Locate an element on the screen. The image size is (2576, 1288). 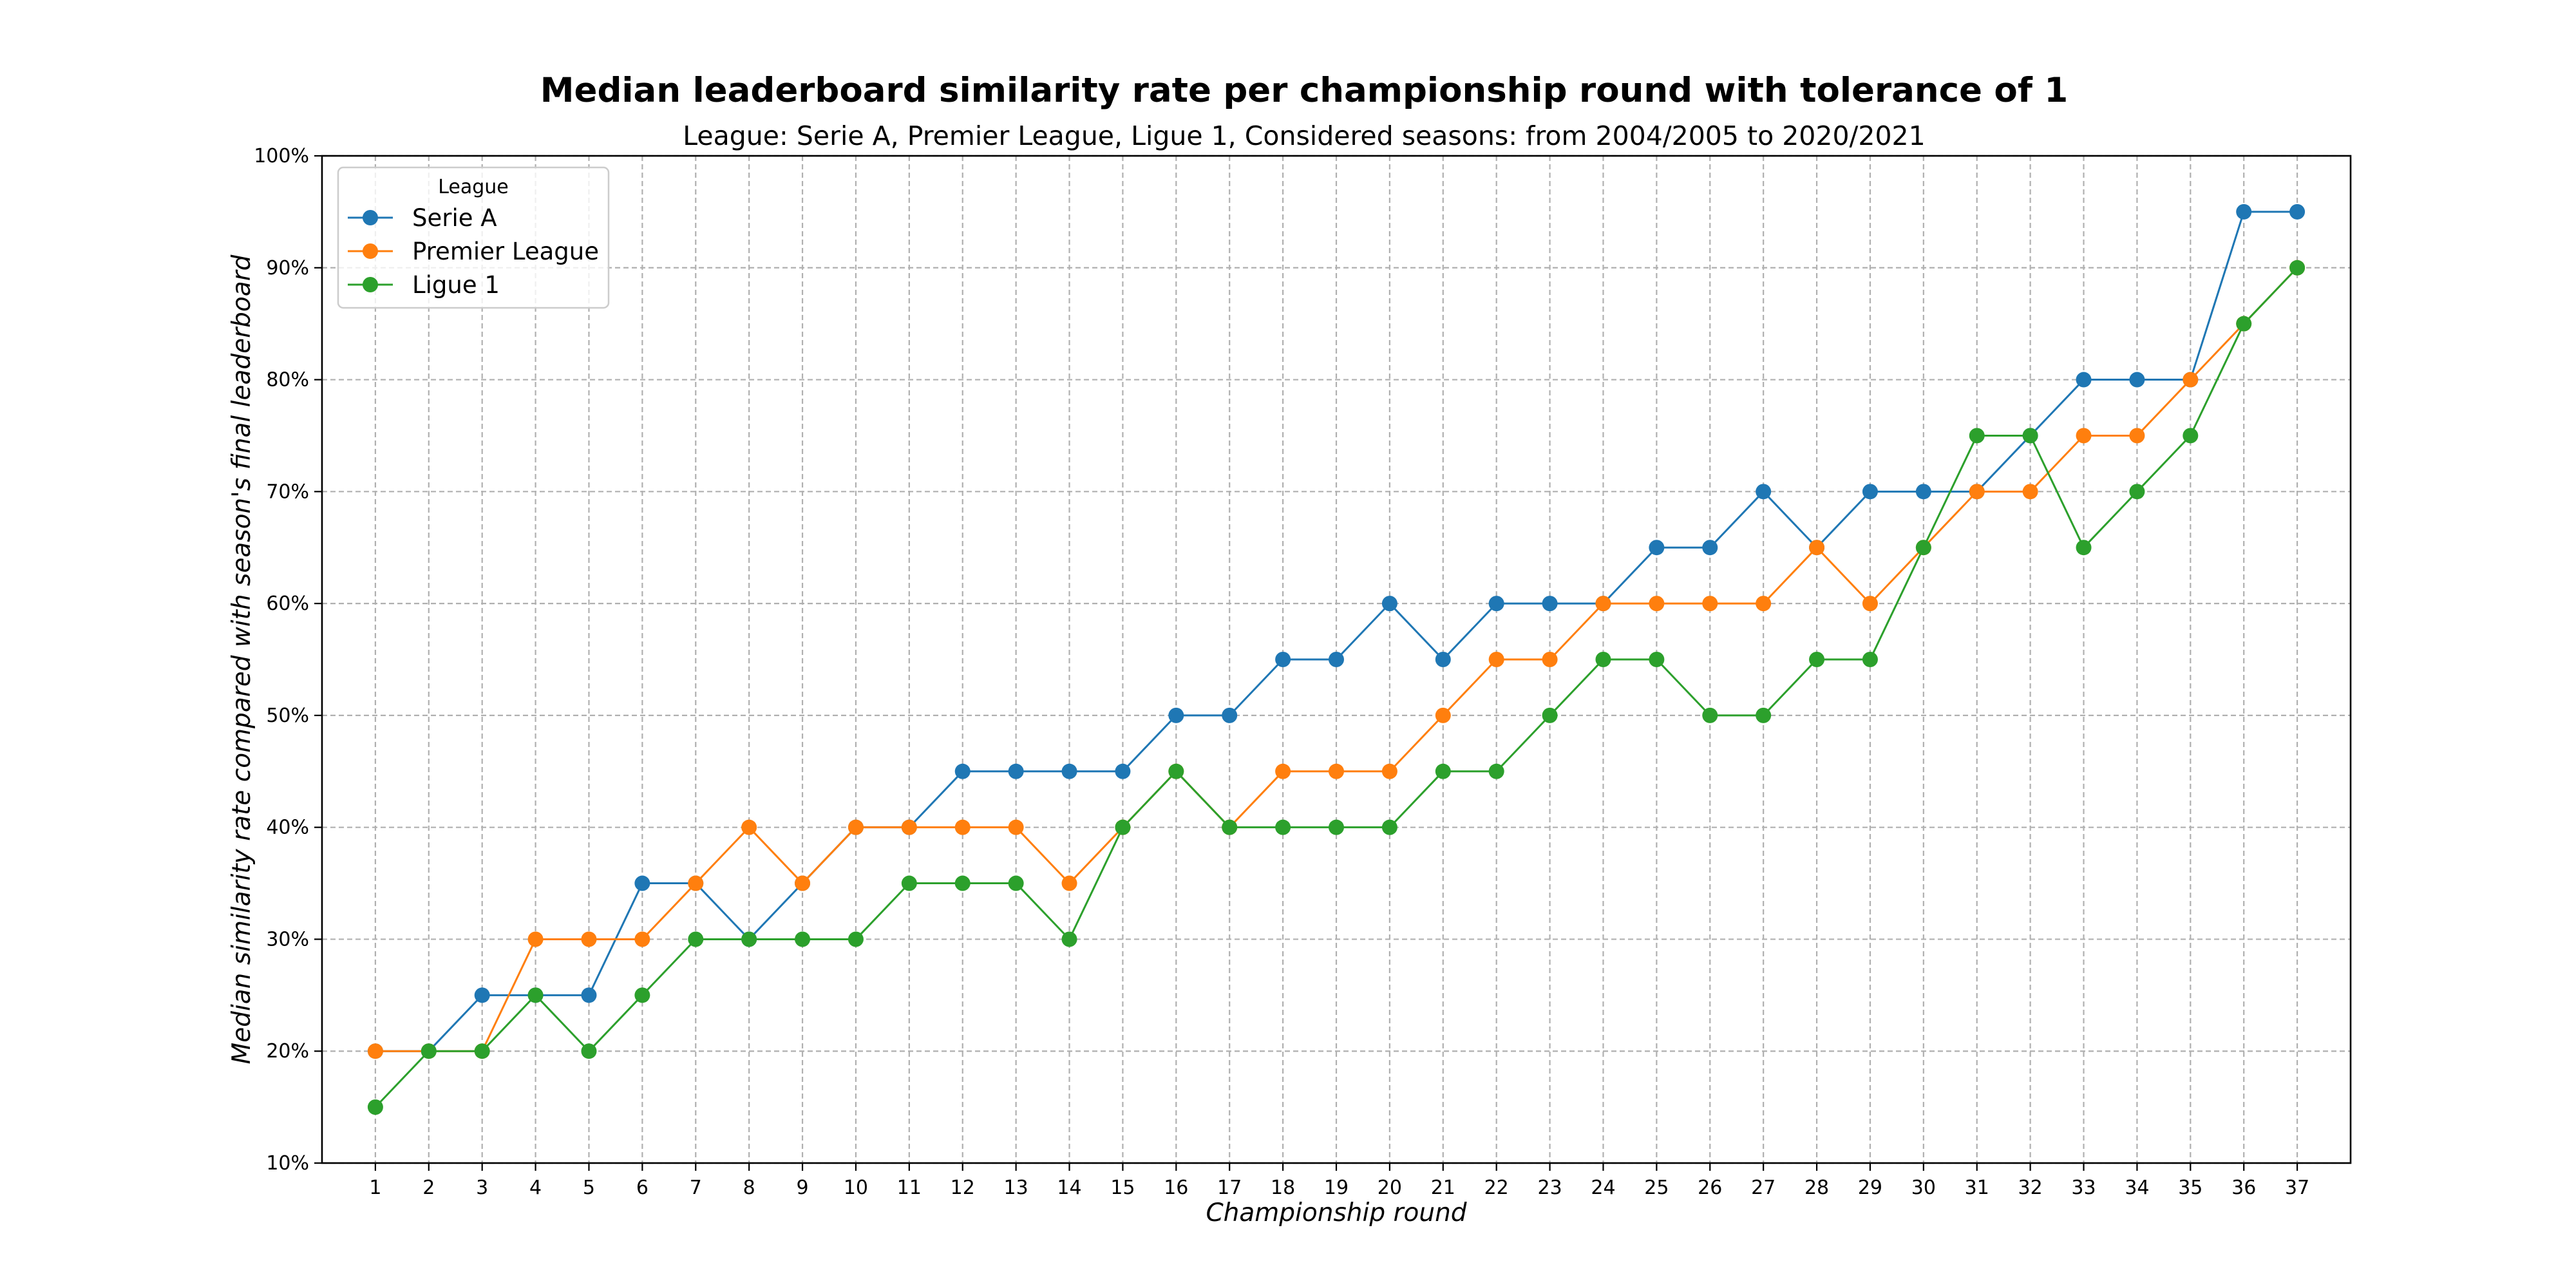
legend-marker-serie-a is located at coordinates (370, 217).